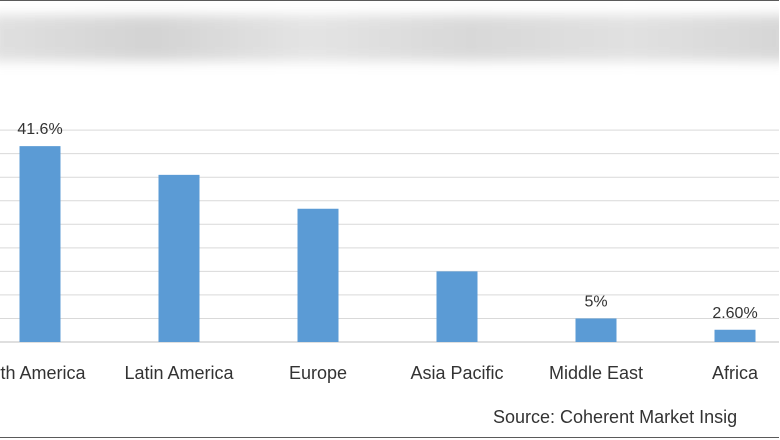 The image size is (780, 440). What do you see at coordinates (734, 313) in the screenshot?
I see `data-label: 2.60%` at bounding box center [734, 313].